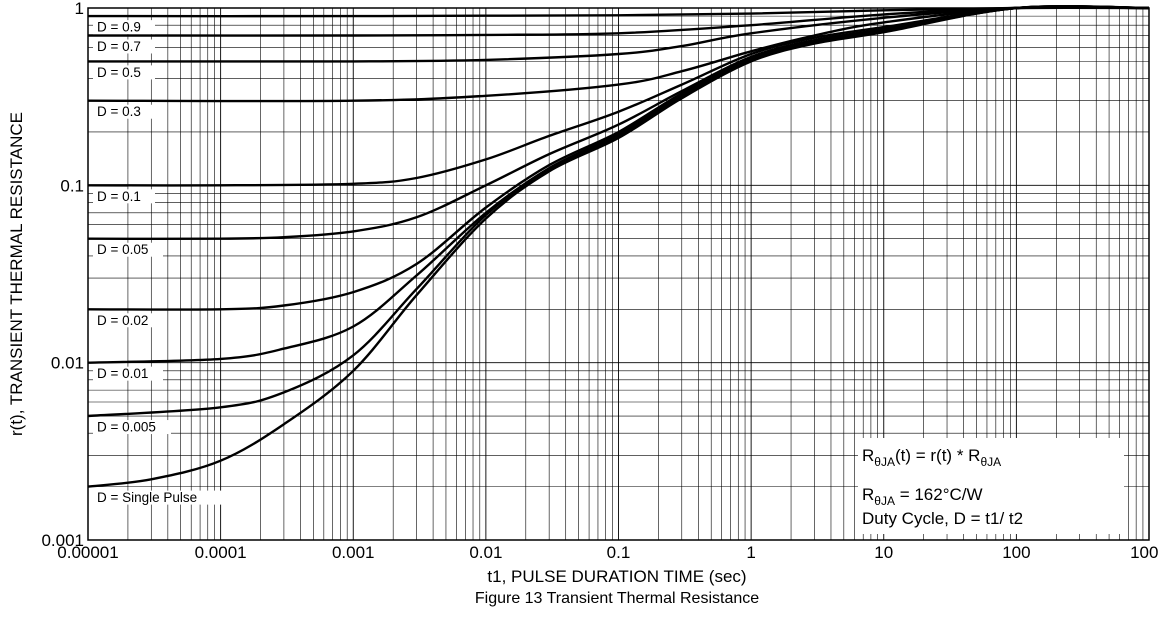 This screenshot has height=621, width=1158. What do you see at coordinates (119, 72) in the screenshot?
I see `series-label: D = 0.5` at bounding box center [119, 72].